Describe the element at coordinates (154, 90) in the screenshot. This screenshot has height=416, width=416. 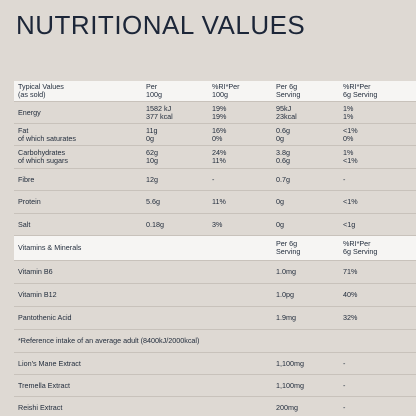
I see `header-cell: Per 100g` at that location.